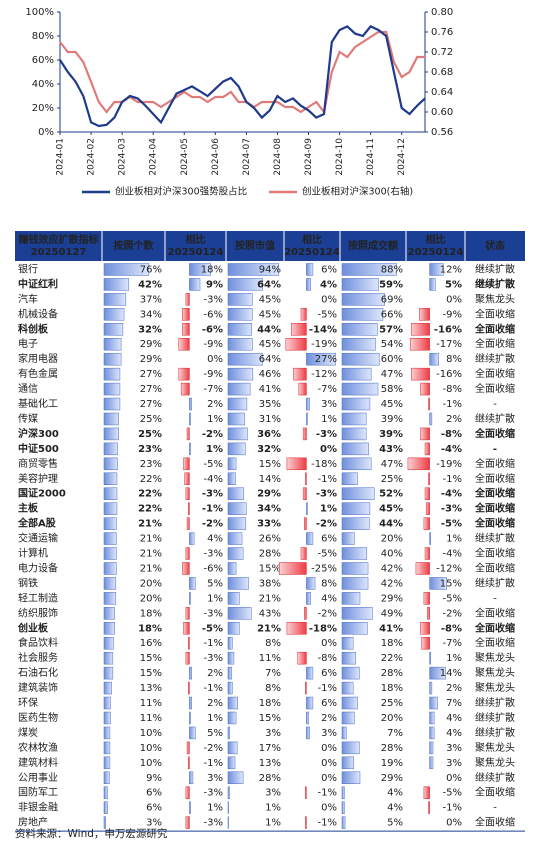 The image size is (541, 850). Describe the element at coordinates (42, 494) in the screenshot. I see `row-label: 国证2000` at that location.